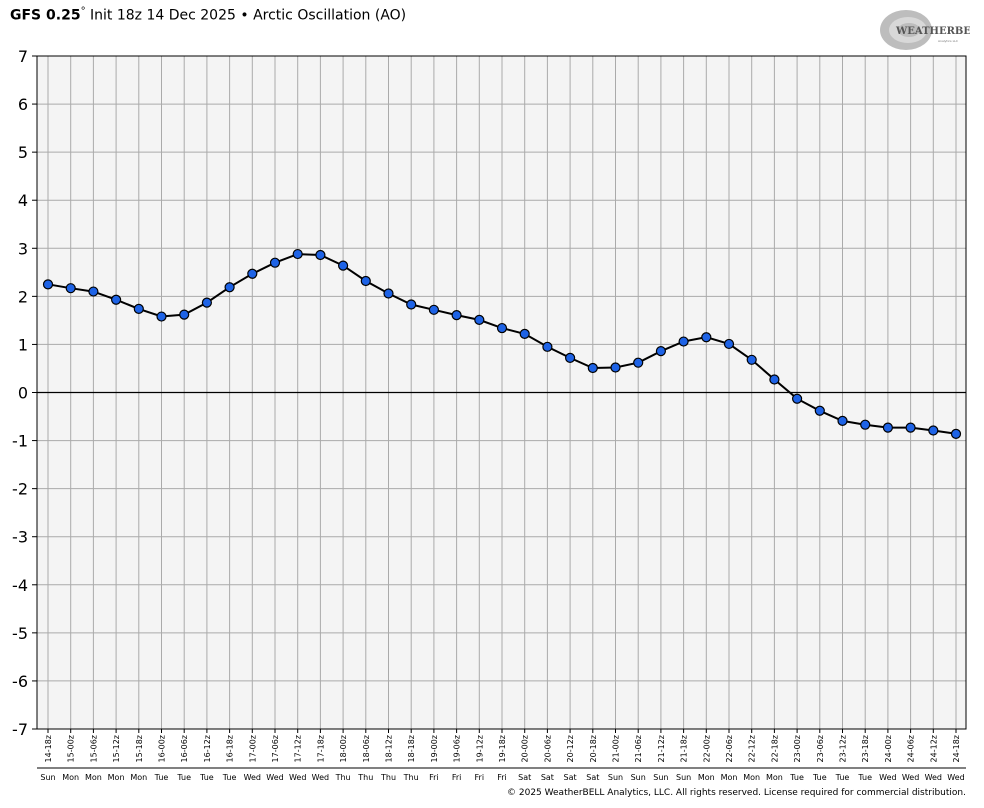  Describe the element at coordinates (411, 748) in the screenshot. I see `x-tick-label: 18-18z` at that location.